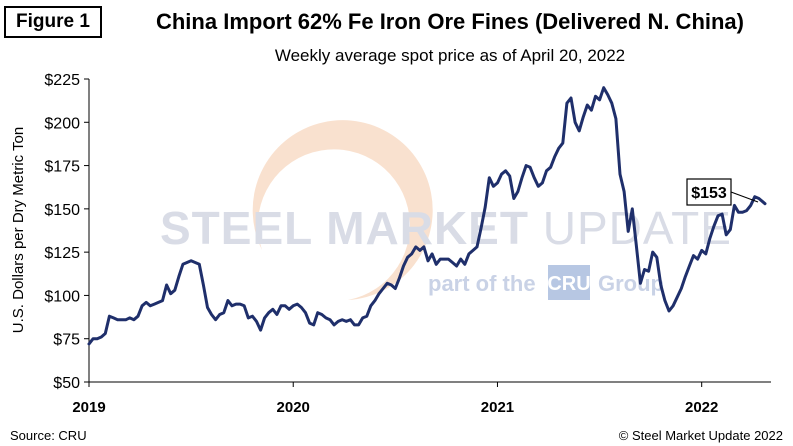 The width and height of the screenshot is (793, 446). I want to click on callout-leader, so click(744, 197).